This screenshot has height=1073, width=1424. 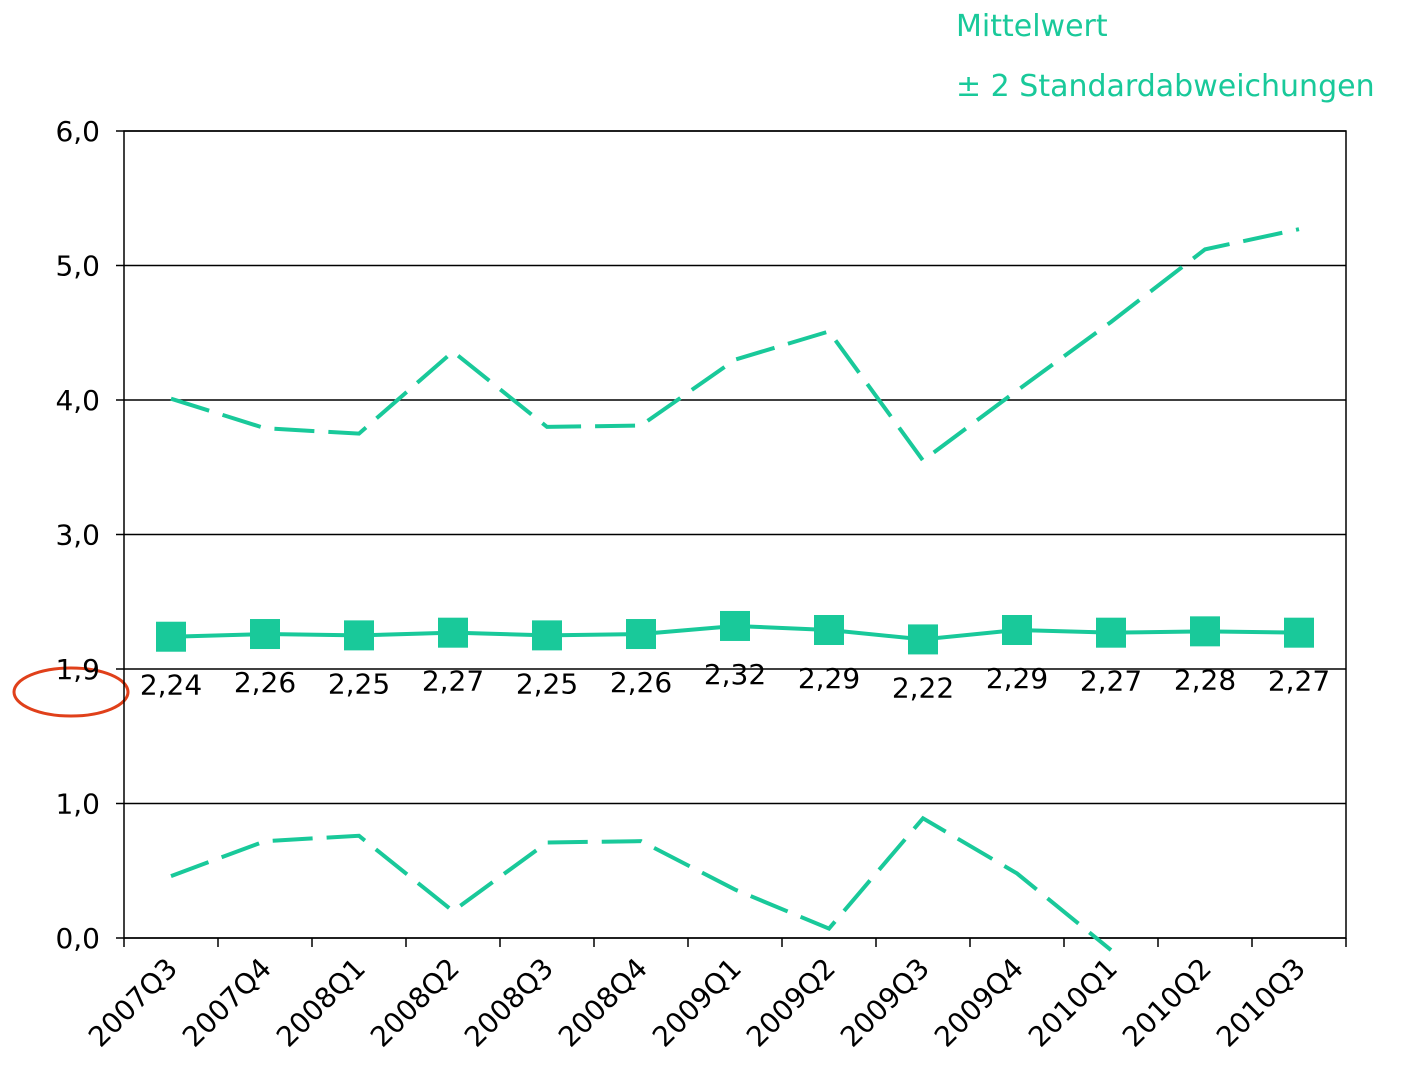 I want to click on series-line, so click(x=641, y=883).